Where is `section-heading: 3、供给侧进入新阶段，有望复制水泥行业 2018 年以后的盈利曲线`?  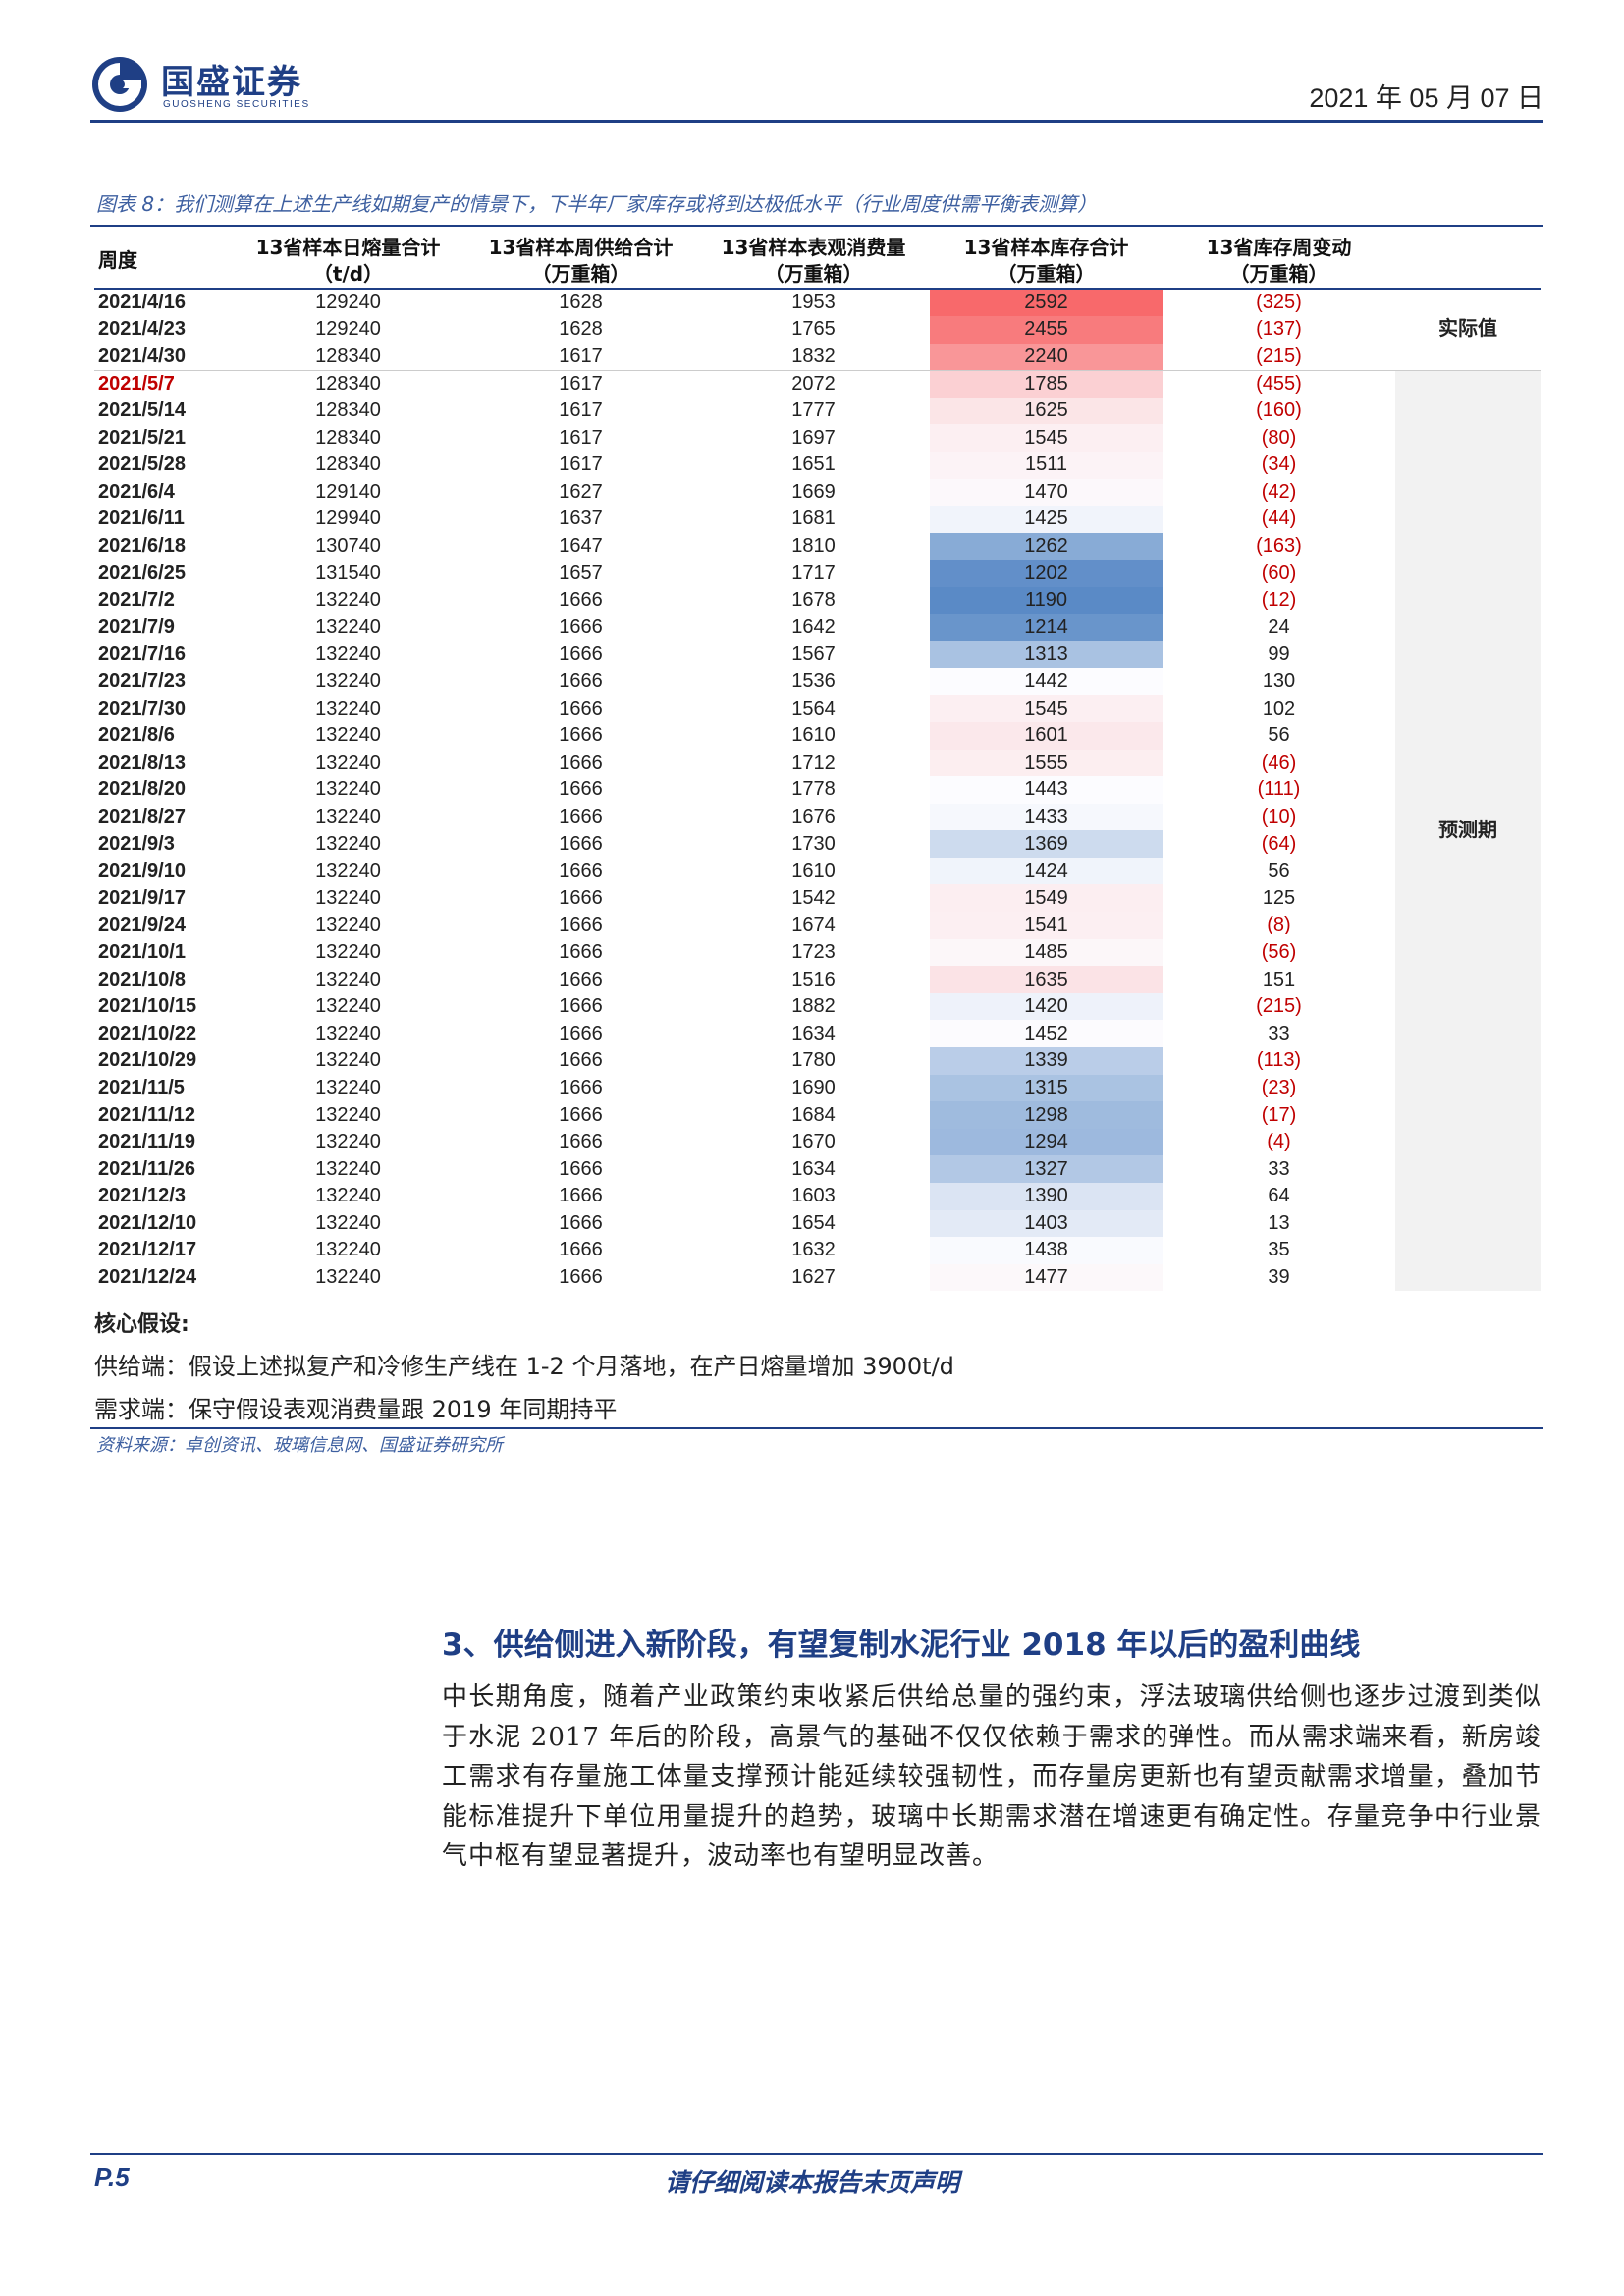 section-heading: 3、供给侧进入新阶段，有望复制水泥行业 2018 年以后的盈利曲线 is located at coordinates (901, 1645).